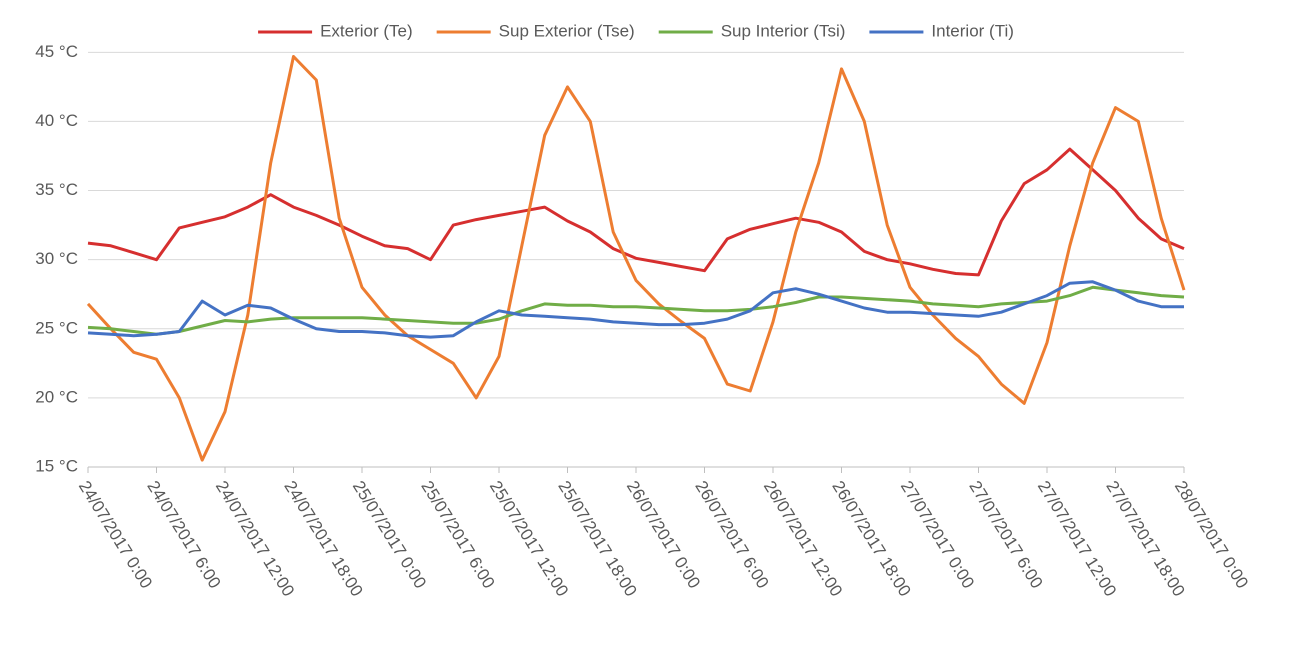 This screenshot has height=648, width=1294. What do you see at coordinates (457, 534) in the screenshot?
I see `x-tick-label: 25/07/2017 6:00` at bounding box center [457, 534].